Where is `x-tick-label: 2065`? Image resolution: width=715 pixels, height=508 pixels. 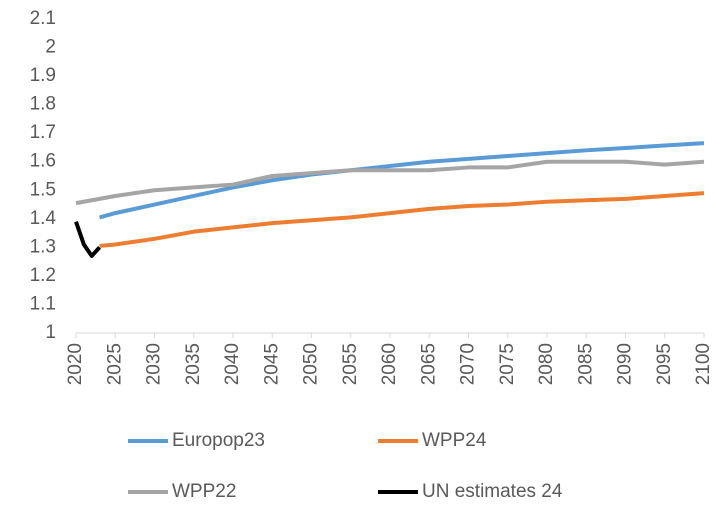 x-tick-label: 2065 is located at coordinates (428, 364).